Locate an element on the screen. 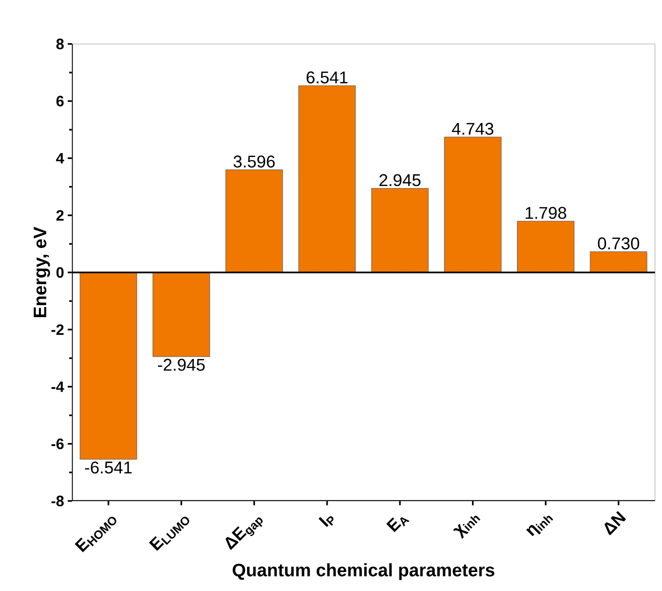 This screenshot has height=591, width=662. x-tick-label: ΔN is located at coordinates (615, 523).